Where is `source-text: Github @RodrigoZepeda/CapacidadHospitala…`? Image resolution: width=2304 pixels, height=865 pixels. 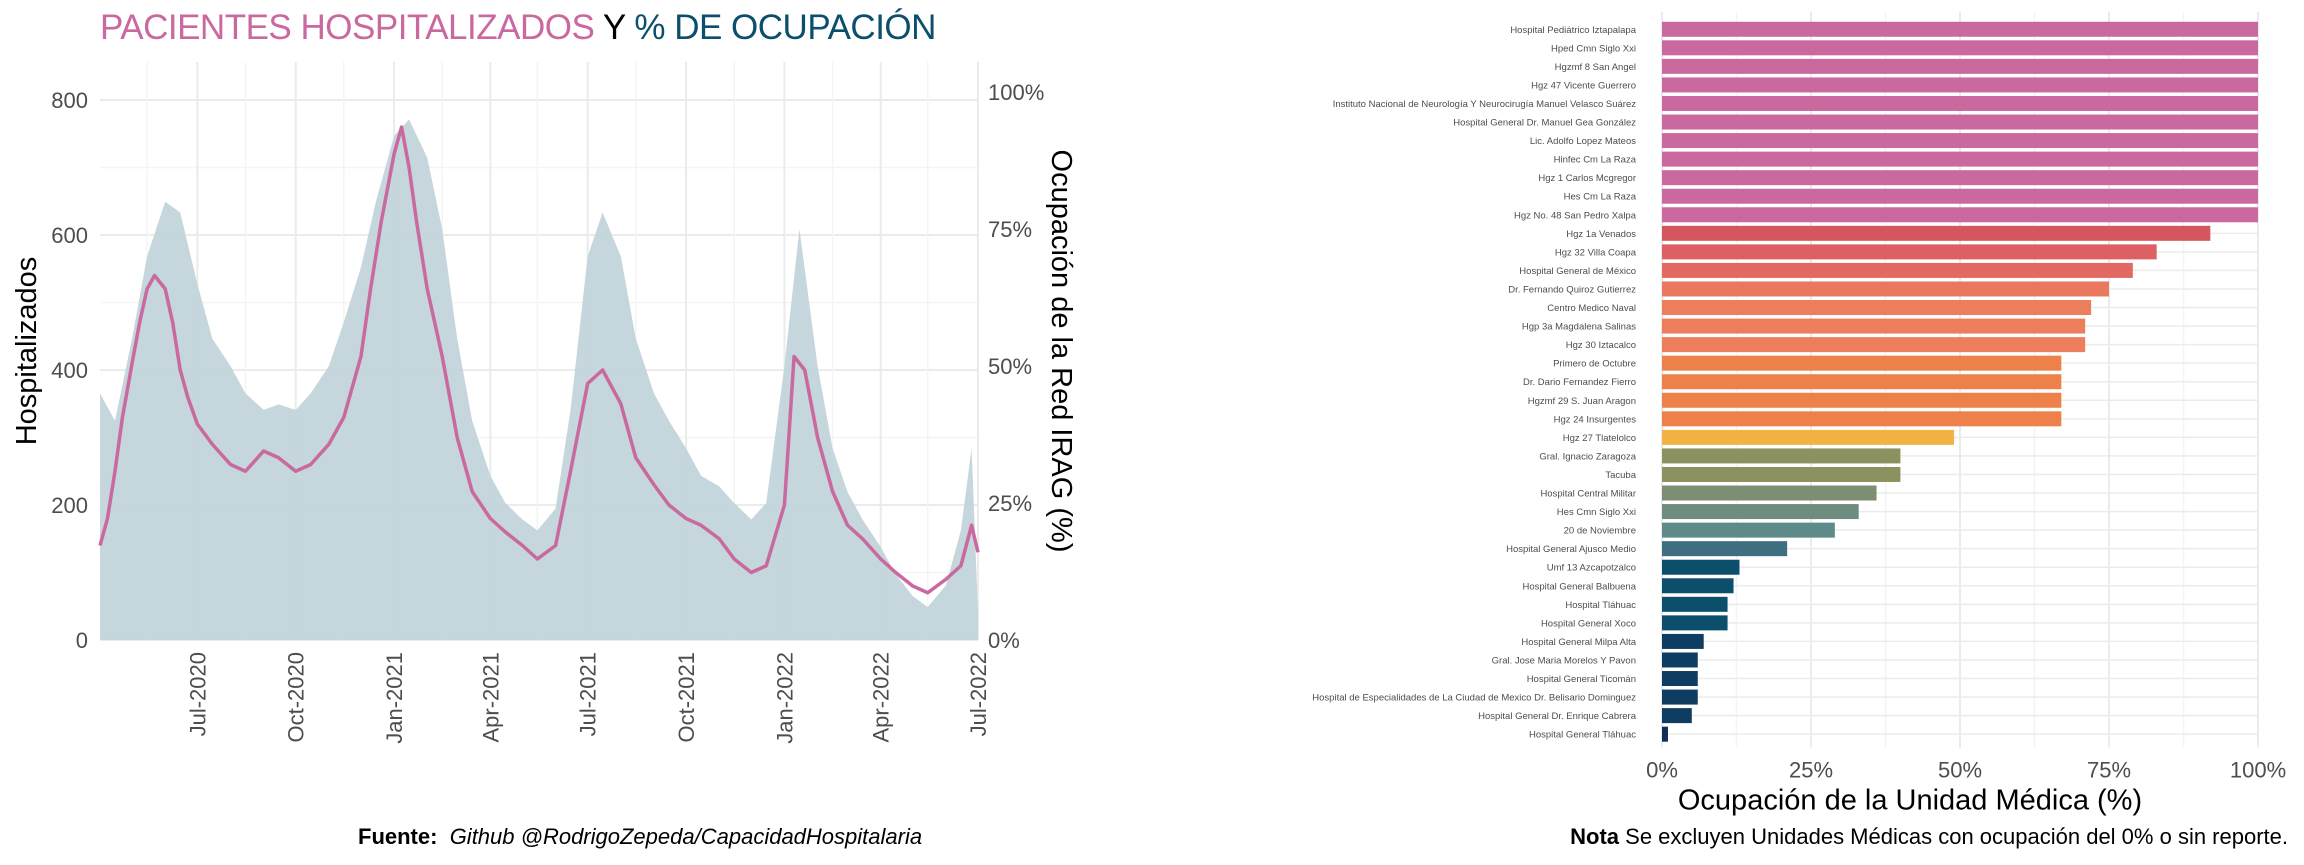 source-text: Github @RodrigoZepeda/CapacidadHospitala… is located at coordinates (686, 836).